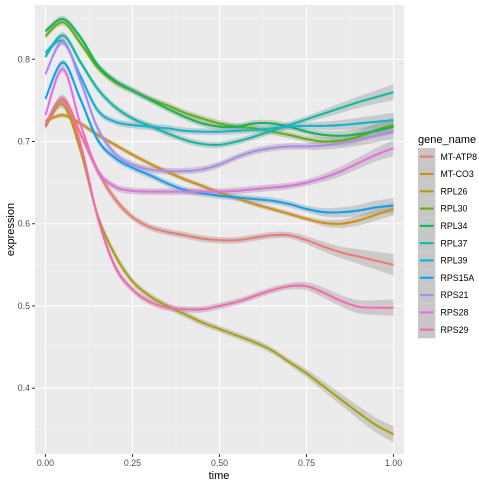 Image resolution: width=479 pixels, height=487 pixels. I want to click on legend-label: MT-CO3, so click(457, 174).